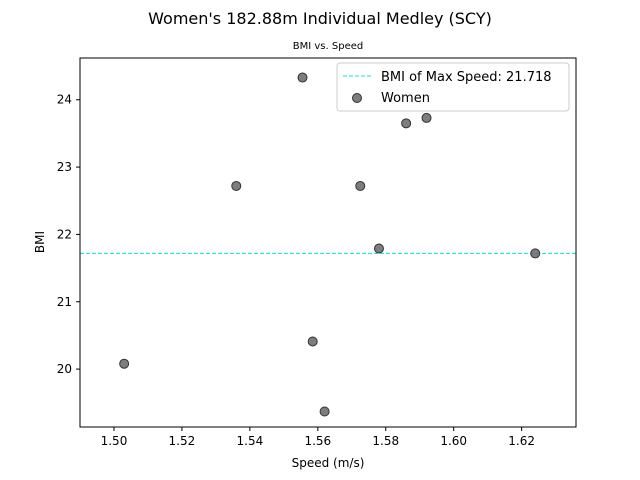 Image resolution: width=640 pixels, height=480 pixels. What do you see at coordinates (328, 46) in the screenshot?
I see `chart-subtitle: BMI vs. Speed` at bounding box center [328, 46].